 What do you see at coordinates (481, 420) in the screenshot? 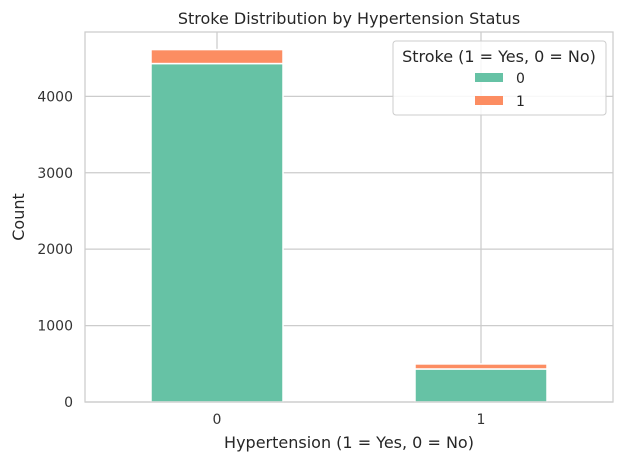
I see `x-tick-label: 1` at bounding box center [481, 420].